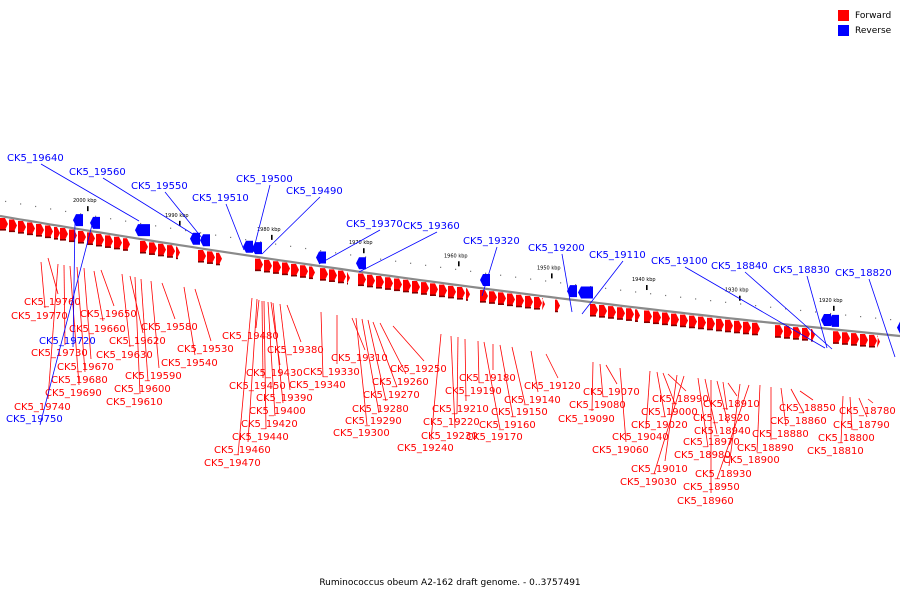 The image size is (900, 600). I want to click on forward-gene-label: CK5_19650, so click(108, 314).